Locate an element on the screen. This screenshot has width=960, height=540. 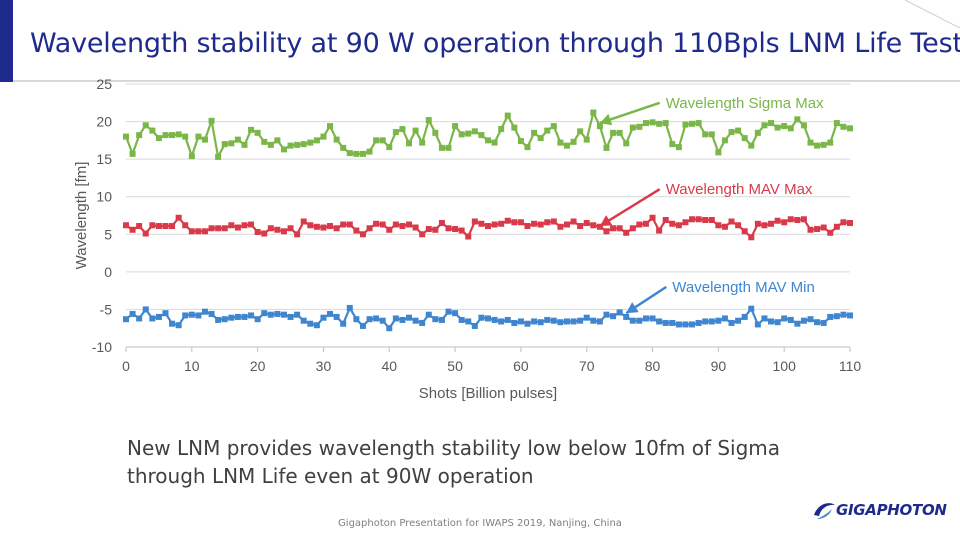
x-tick-label: 70 is located at coordinates (587, 366).